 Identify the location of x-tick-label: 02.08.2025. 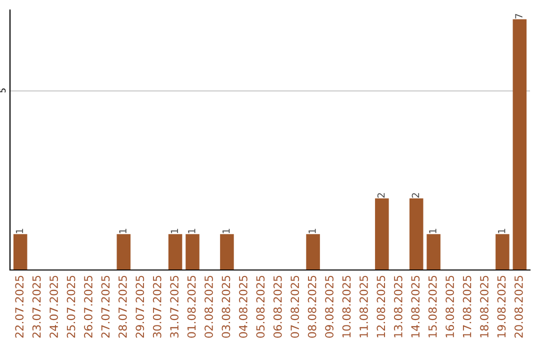
(208, 307).